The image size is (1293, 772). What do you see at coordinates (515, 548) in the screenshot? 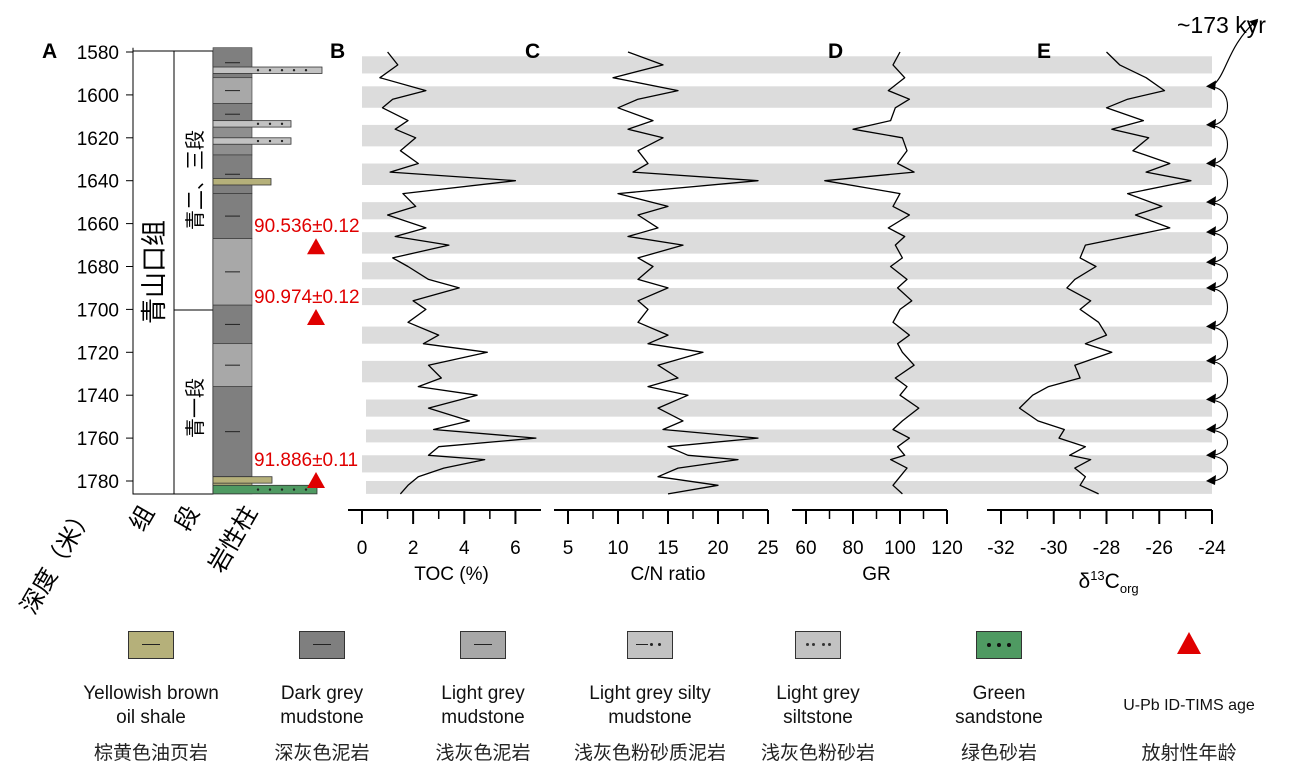
I see `x-tick-label: 6` at bounding box center [515, 548].